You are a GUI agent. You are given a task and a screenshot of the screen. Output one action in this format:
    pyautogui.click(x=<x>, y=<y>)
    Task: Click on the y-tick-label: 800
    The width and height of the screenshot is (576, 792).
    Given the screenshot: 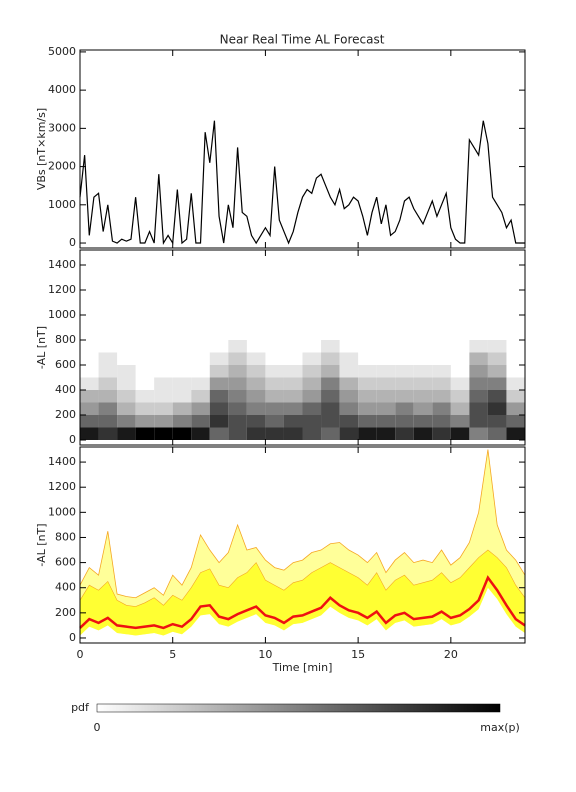 What is the action you would take?
    pyautogui.click(x=65, y=339)
    